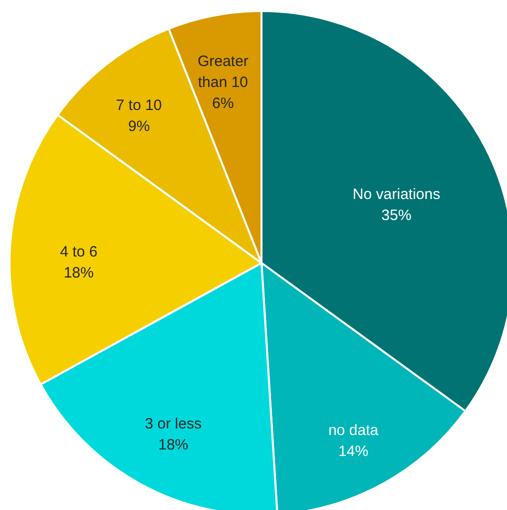 The height and width of the screenshot is (510, 507). I want to click on data-label: 6%, so click(223, 103).